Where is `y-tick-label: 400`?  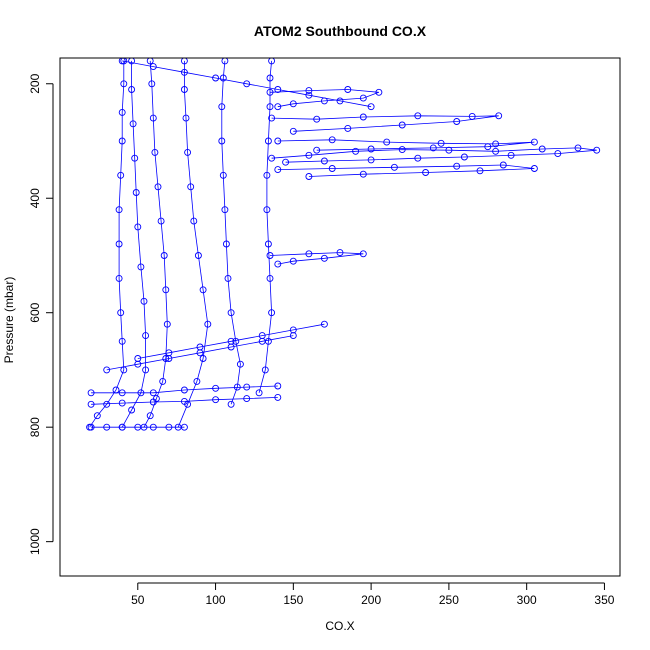 y-tick-label: 400 is located at coordinates (35, 198).